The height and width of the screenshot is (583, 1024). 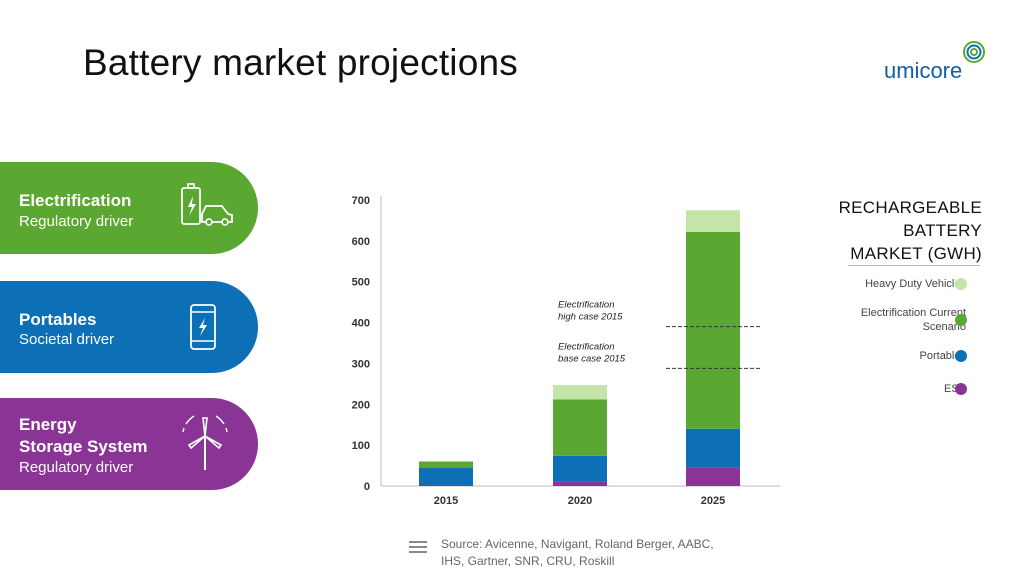 What do you see at coordinates (914, 265) in the screenshot?
I see `legend-divider` at bounding box center [914, 265].